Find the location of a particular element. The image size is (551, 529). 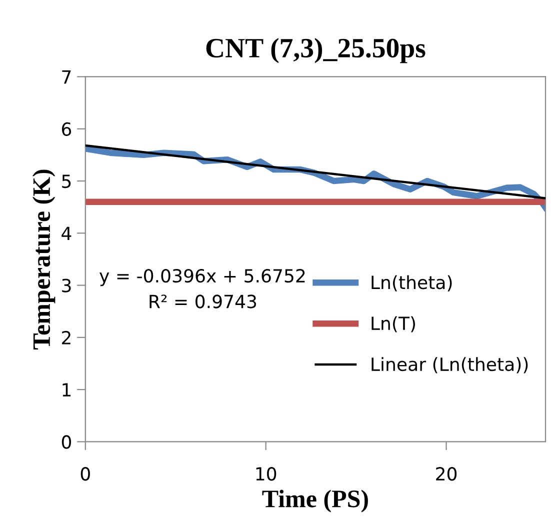

y-tick-label: 1 is located at coordinates (66, 389).